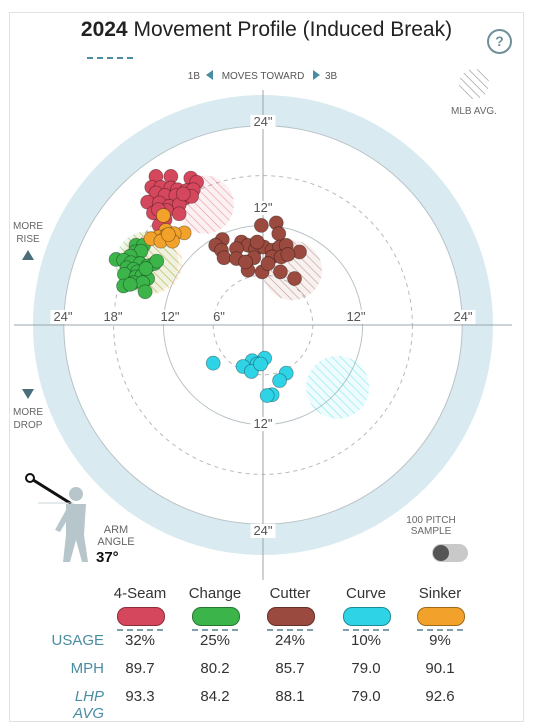 The width and height of the screenshot is (533, 728). Describe the element at coordinates (365, 593) in the screenshot. I see `legend-name-curve: Curve` at that location.